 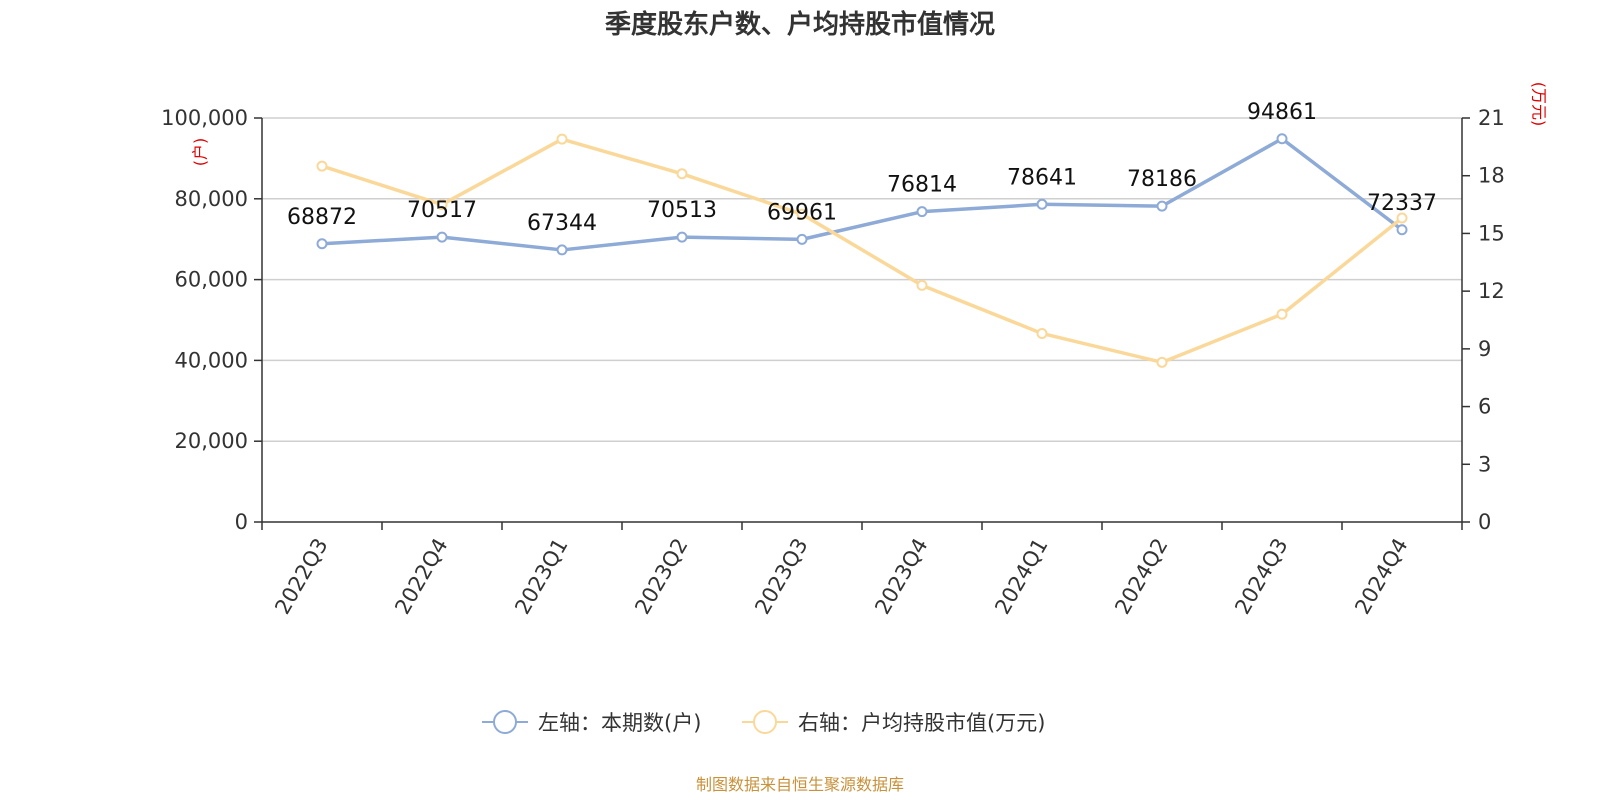 I want to click on right-axis-tick-label: 15, so click(x=1491, y=233).